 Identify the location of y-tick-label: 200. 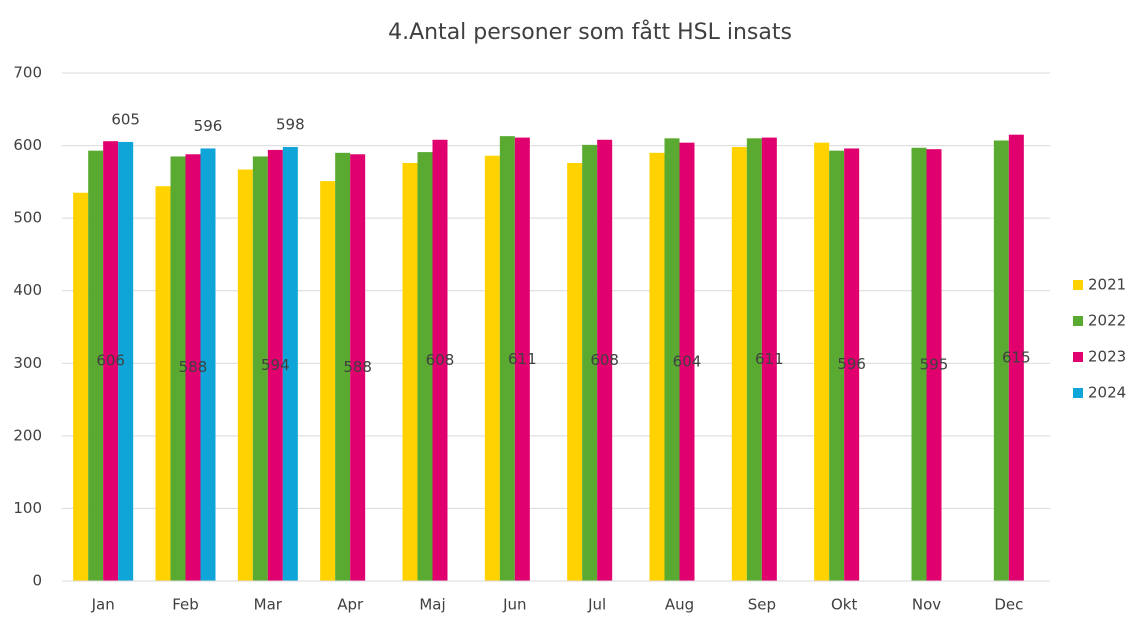
(27, 435).